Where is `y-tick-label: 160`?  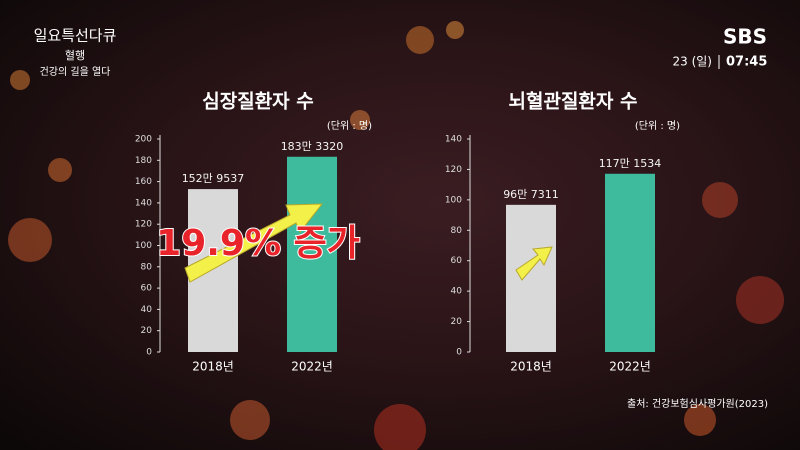
y-tick-label: 160 is located at coordinates (143, 182).